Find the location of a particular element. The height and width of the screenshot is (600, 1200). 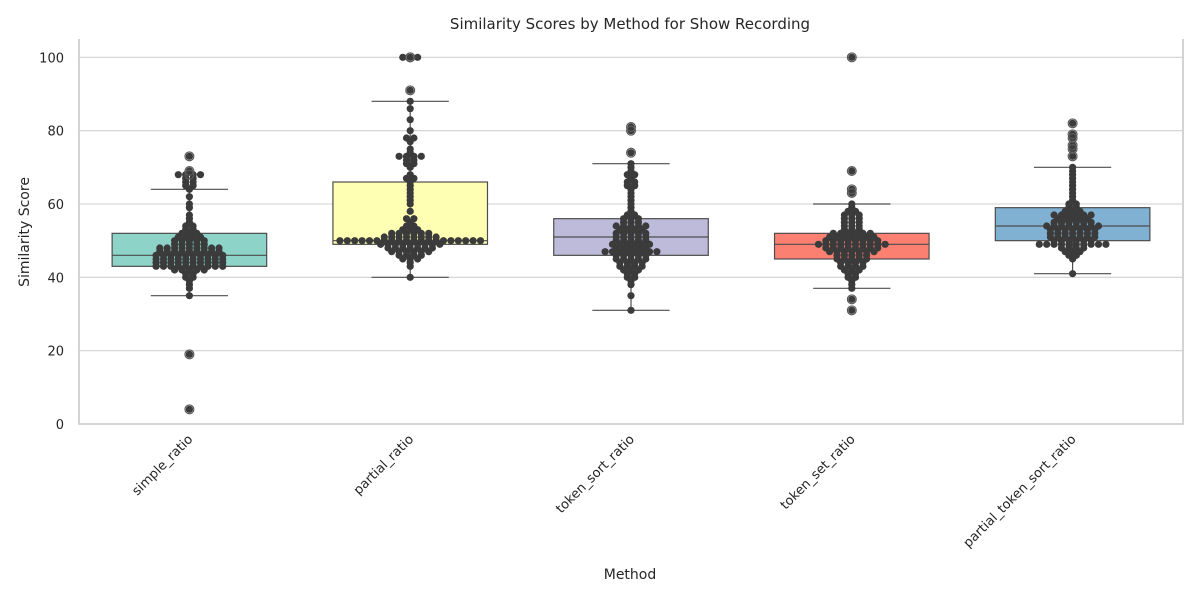

x-tick-label: partial_ratio is located at coordinates (384, 465).